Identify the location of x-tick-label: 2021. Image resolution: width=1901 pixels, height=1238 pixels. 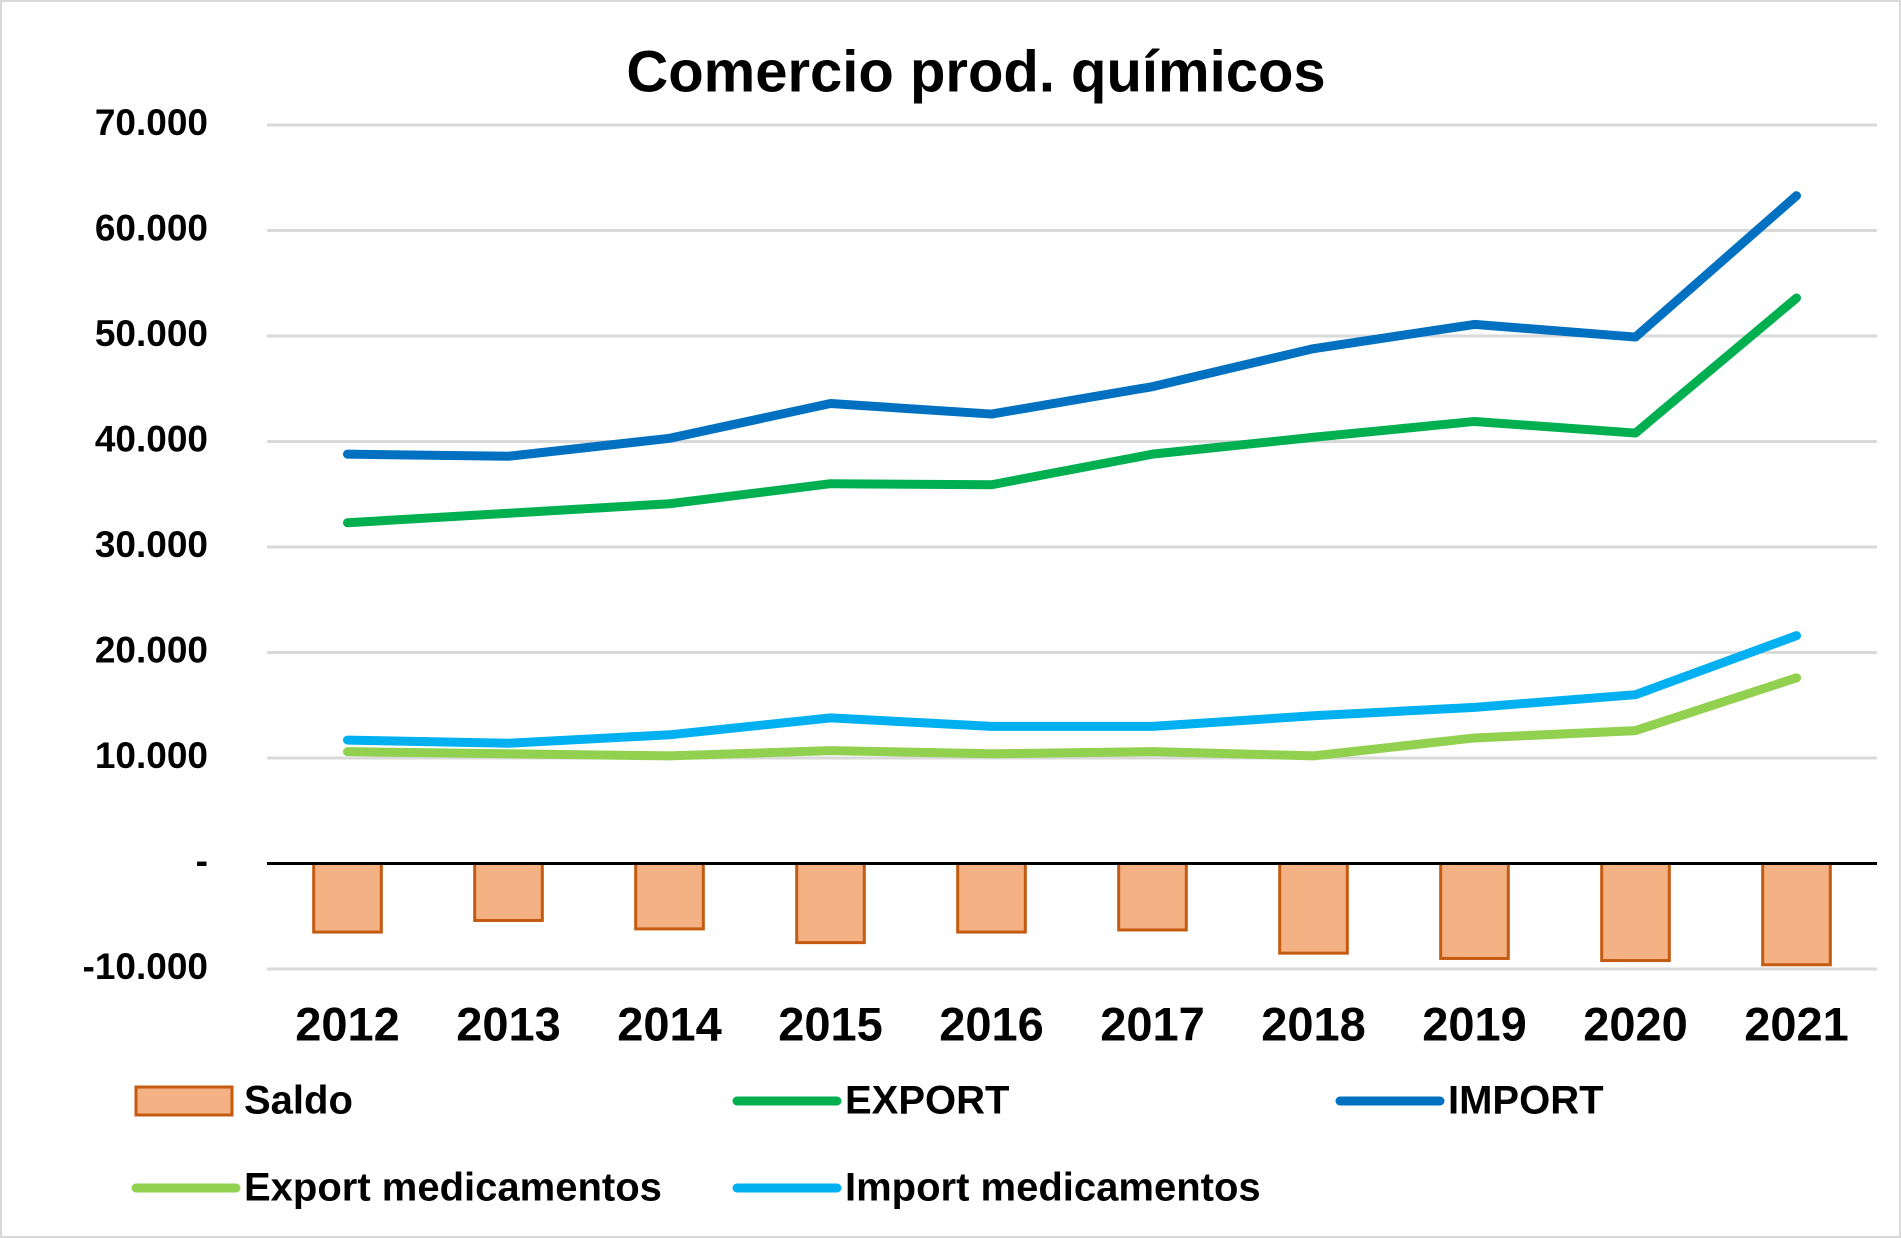
(1796, 1023).